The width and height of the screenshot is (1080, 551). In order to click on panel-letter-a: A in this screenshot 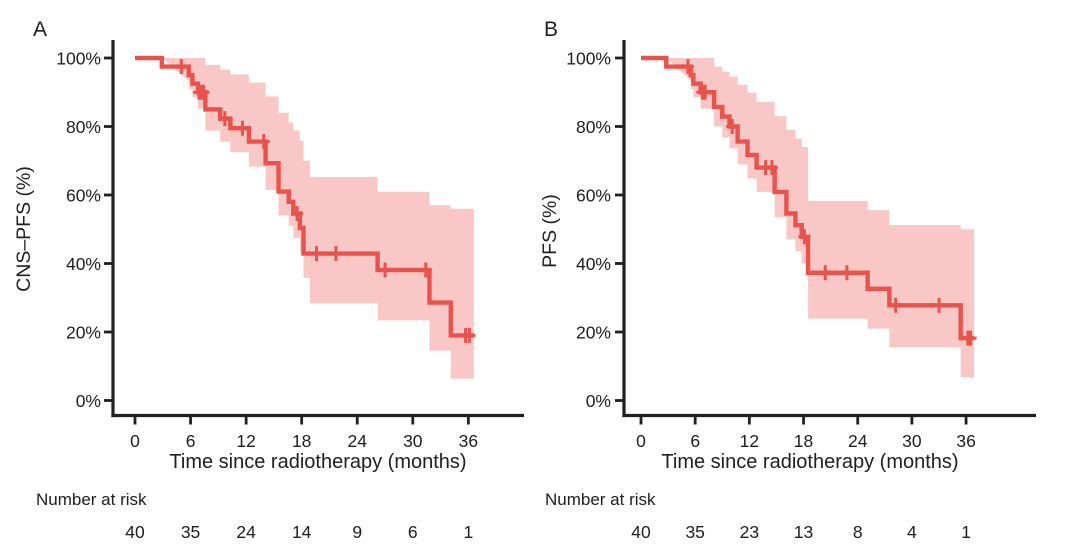, I will do `click(40, 29)`.